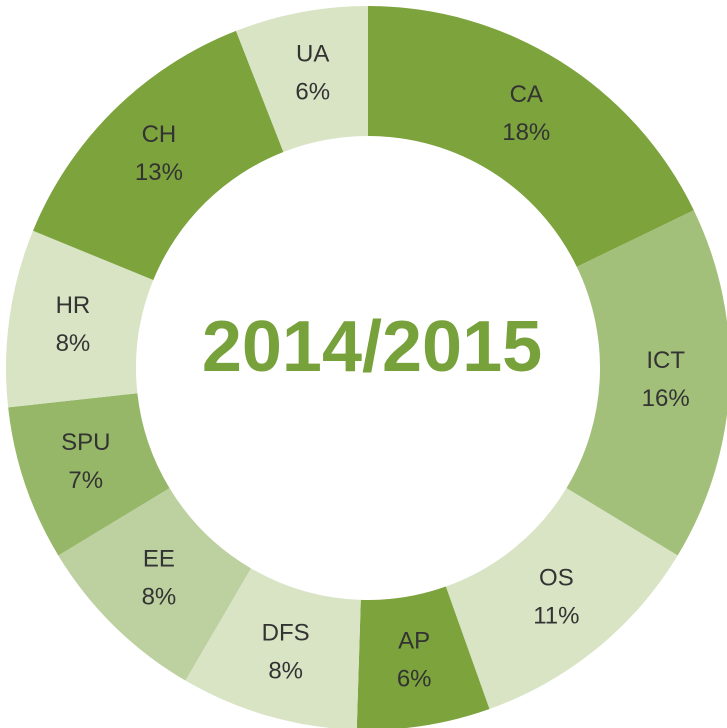  What do you see at coordinates (85, 480) in the screenshot?
I see `slice-value-label: 7%` at bounding box center [85, 480].